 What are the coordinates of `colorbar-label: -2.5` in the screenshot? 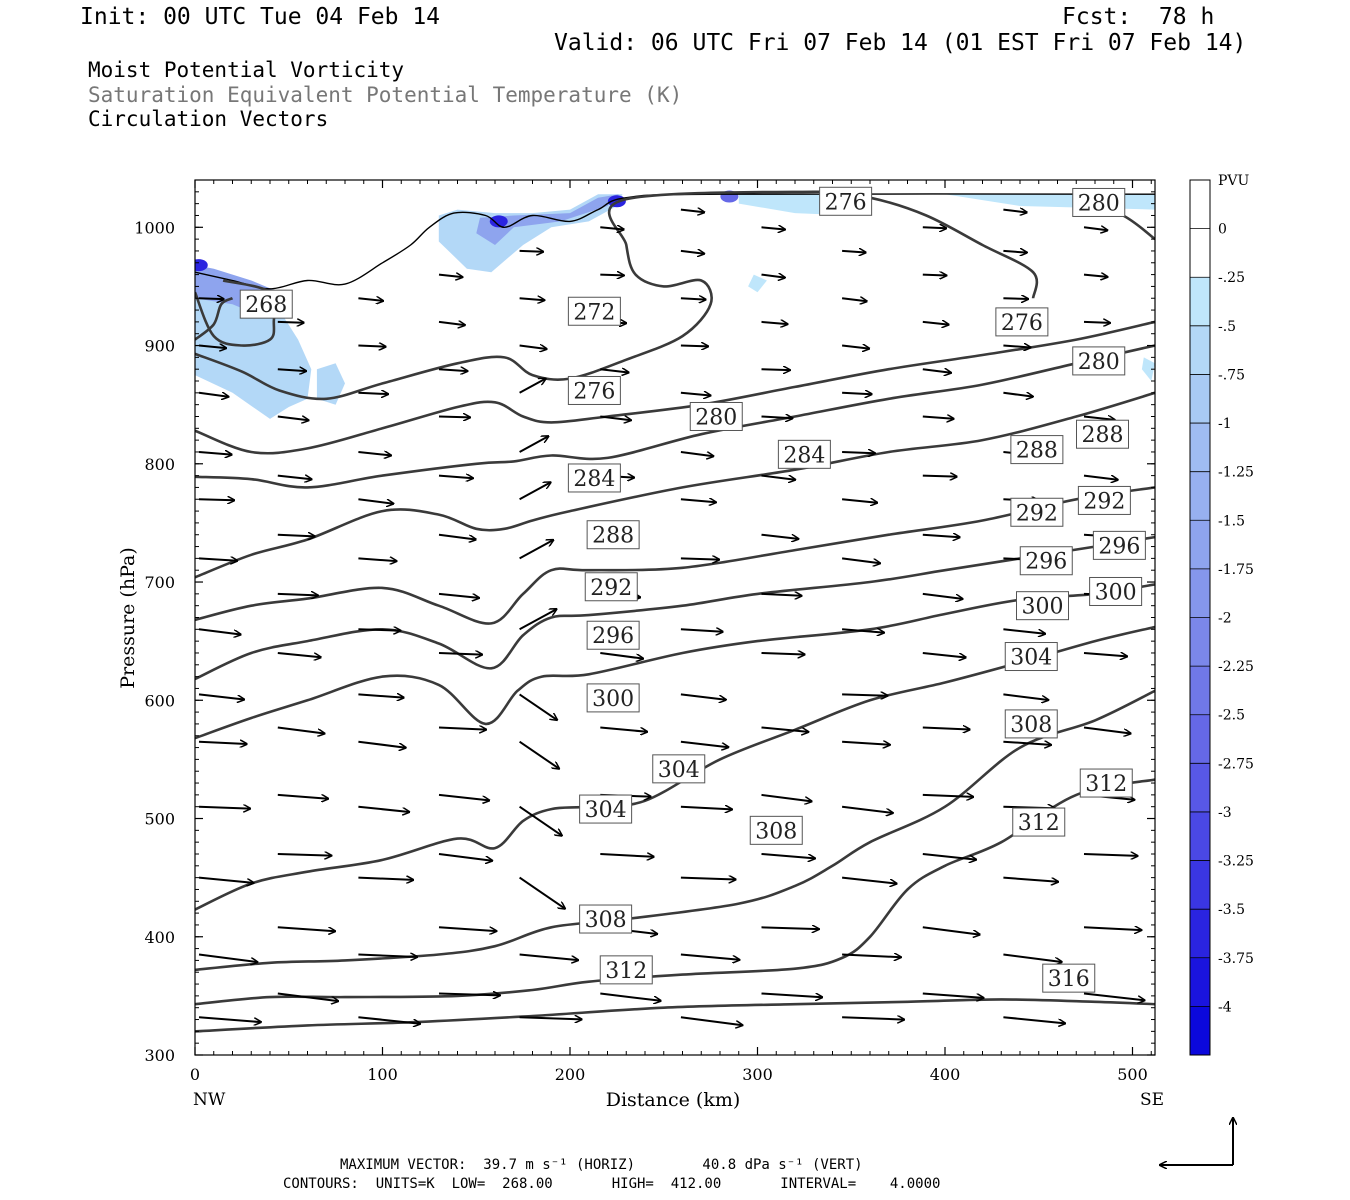 It's located at (1231, 716).